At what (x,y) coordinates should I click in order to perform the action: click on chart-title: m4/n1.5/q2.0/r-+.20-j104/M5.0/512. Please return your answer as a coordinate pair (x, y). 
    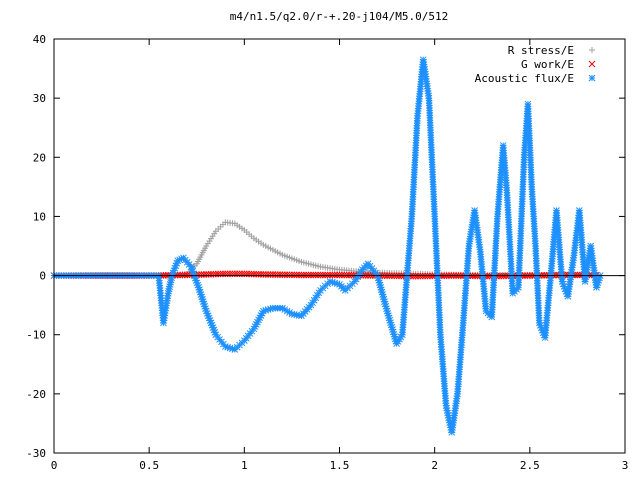
    Looking at the image, I should click on (339, 16).